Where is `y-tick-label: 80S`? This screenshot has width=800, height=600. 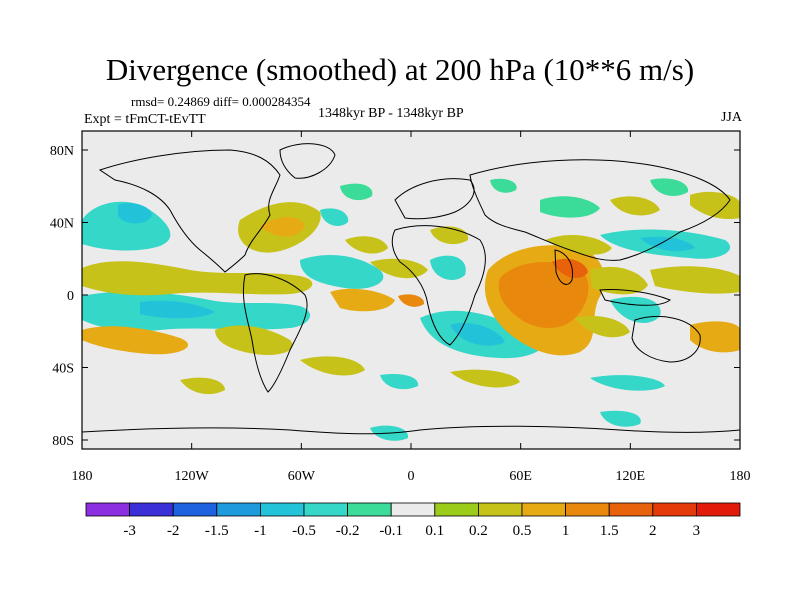 y-tick-label: 80S is located at coordinates (63, 441).